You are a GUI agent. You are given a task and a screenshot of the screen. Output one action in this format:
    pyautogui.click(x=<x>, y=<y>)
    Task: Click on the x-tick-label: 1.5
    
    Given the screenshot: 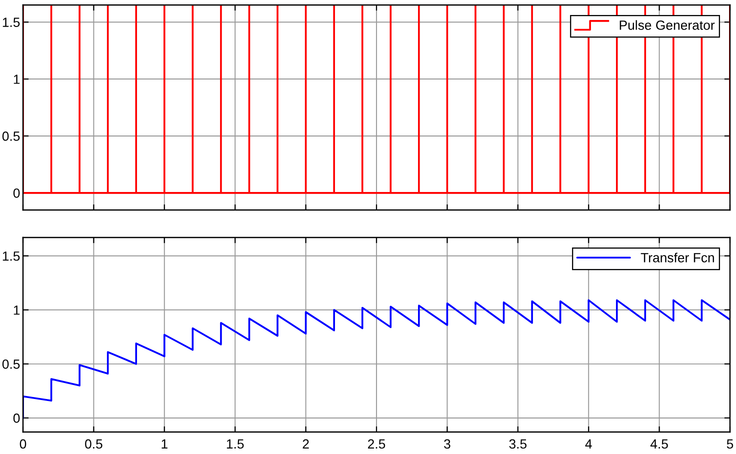 What is the action you would take?
    pyautogui.click(x=235, y=444)
    